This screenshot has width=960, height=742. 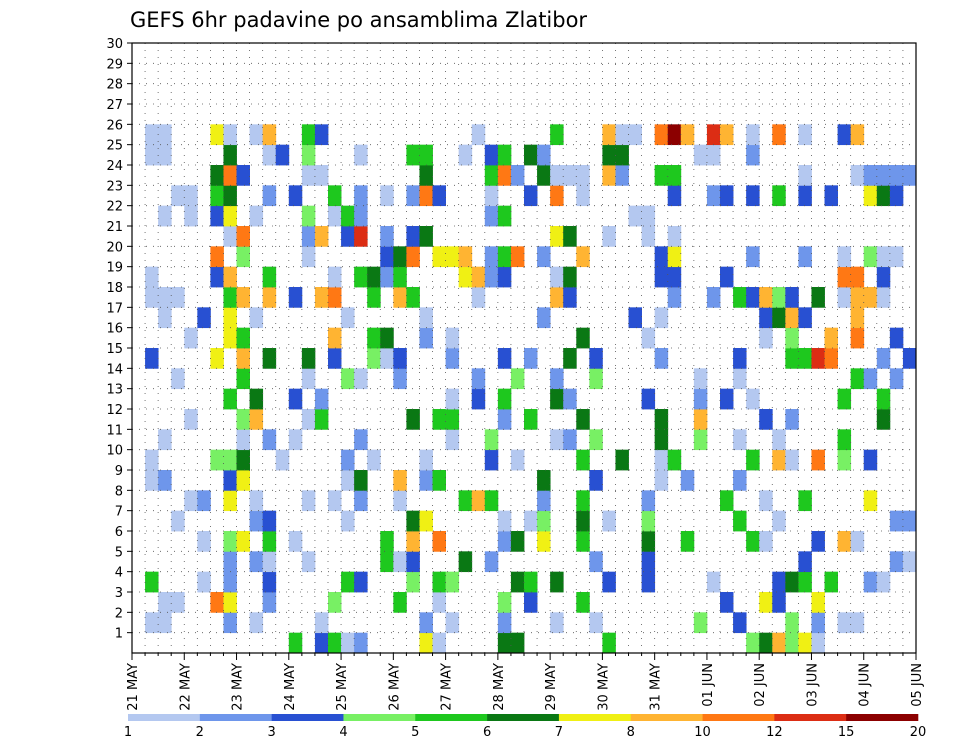 What do you see at coordinates (631, 732) in the screenshot?
I see `colorbar-label: 8` at bounding box center [631, 732].